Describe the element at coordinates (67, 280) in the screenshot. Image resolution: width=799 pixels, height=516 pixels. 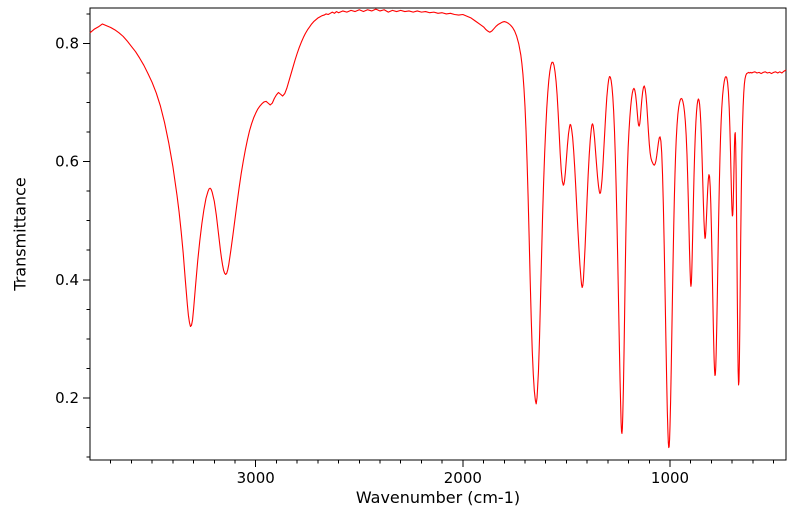
I see `y-tick-label: 0.4` at that location.